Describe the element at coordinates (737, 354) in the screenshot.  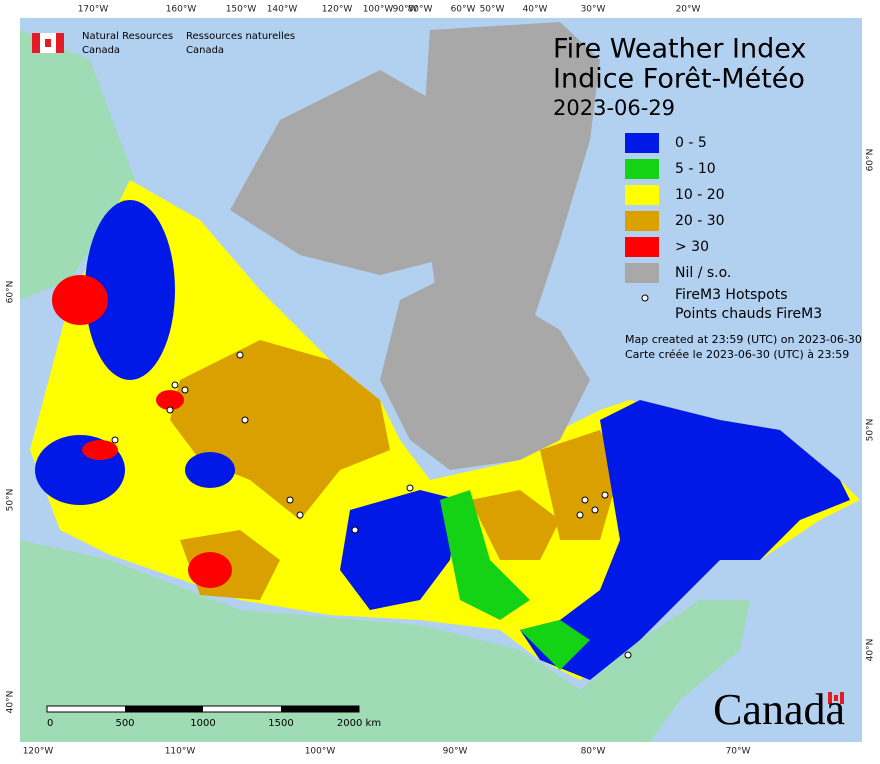
I see `note: Carte créée le 2023-06-30 (UTC) à 23:59` at that location.